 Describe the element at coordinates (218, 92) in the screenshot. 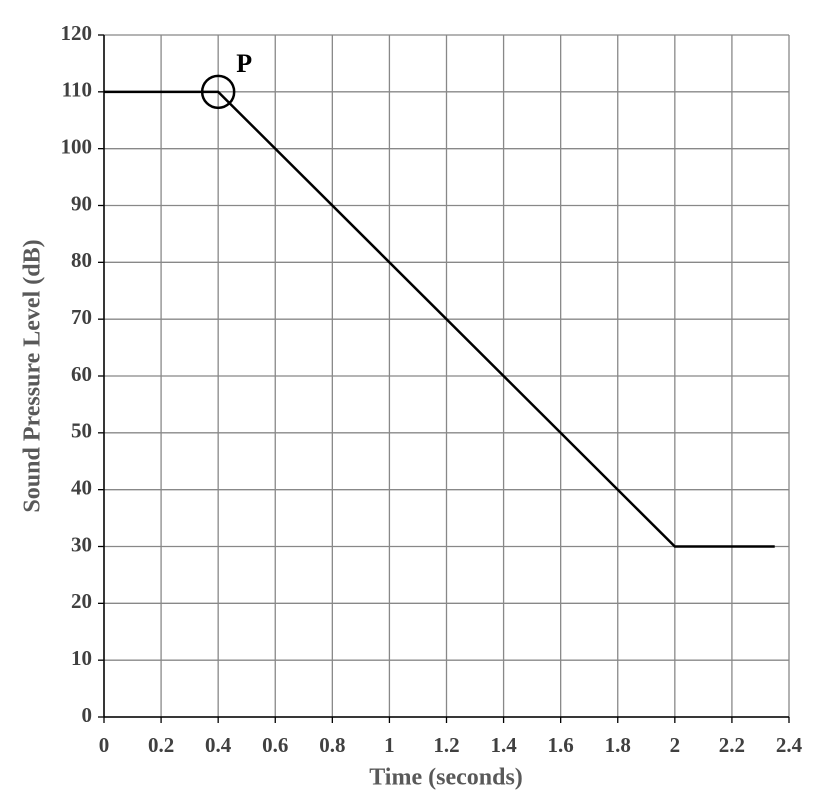

I see `annotation-marker` at that location.